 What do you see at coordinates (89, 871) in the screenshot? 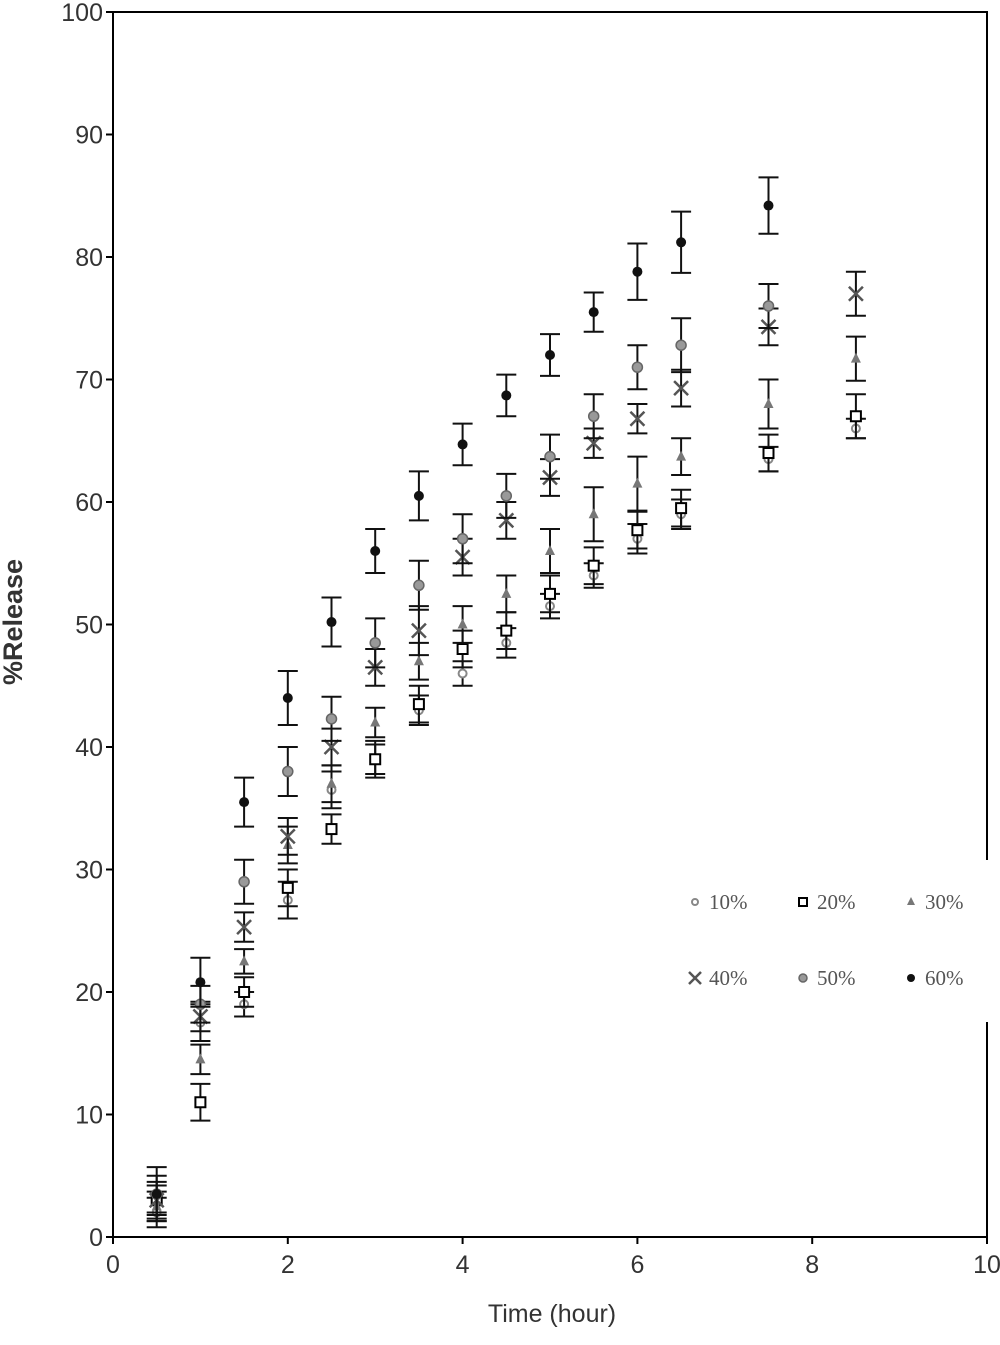
I see `y-tick-label: 30` at bounding box center [89, 871].